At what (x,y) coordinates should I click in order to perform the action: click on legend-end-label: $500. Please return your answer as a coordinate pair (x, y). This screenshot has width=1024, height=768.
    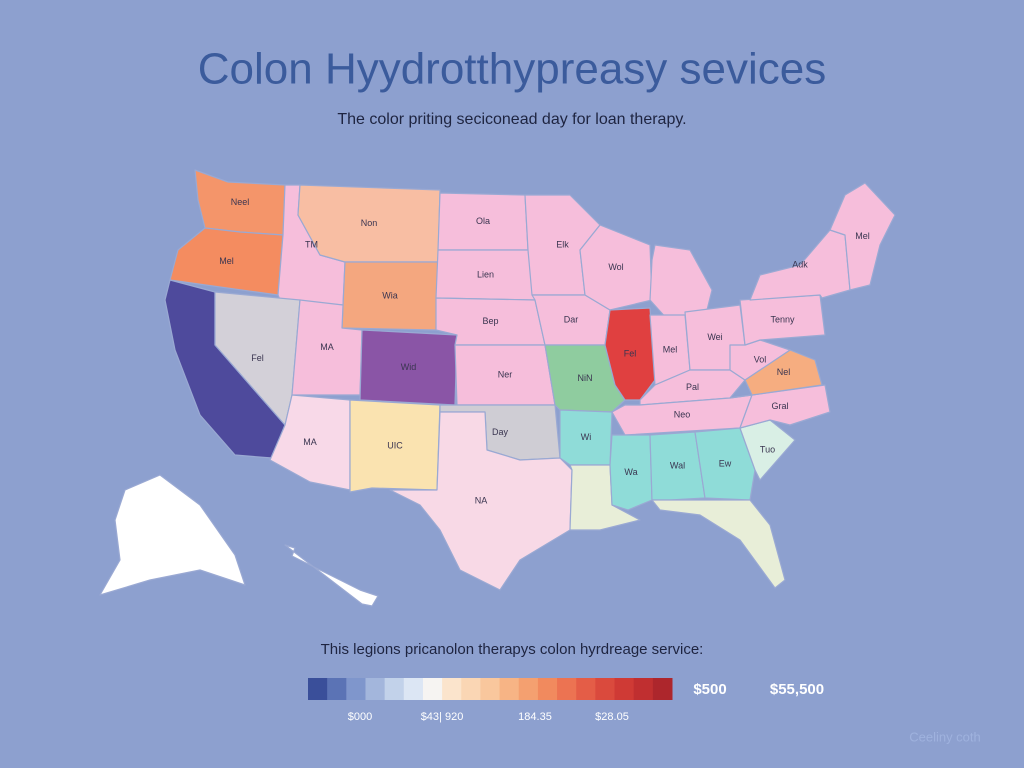
    Looking at the image, I should click on (709, 689).